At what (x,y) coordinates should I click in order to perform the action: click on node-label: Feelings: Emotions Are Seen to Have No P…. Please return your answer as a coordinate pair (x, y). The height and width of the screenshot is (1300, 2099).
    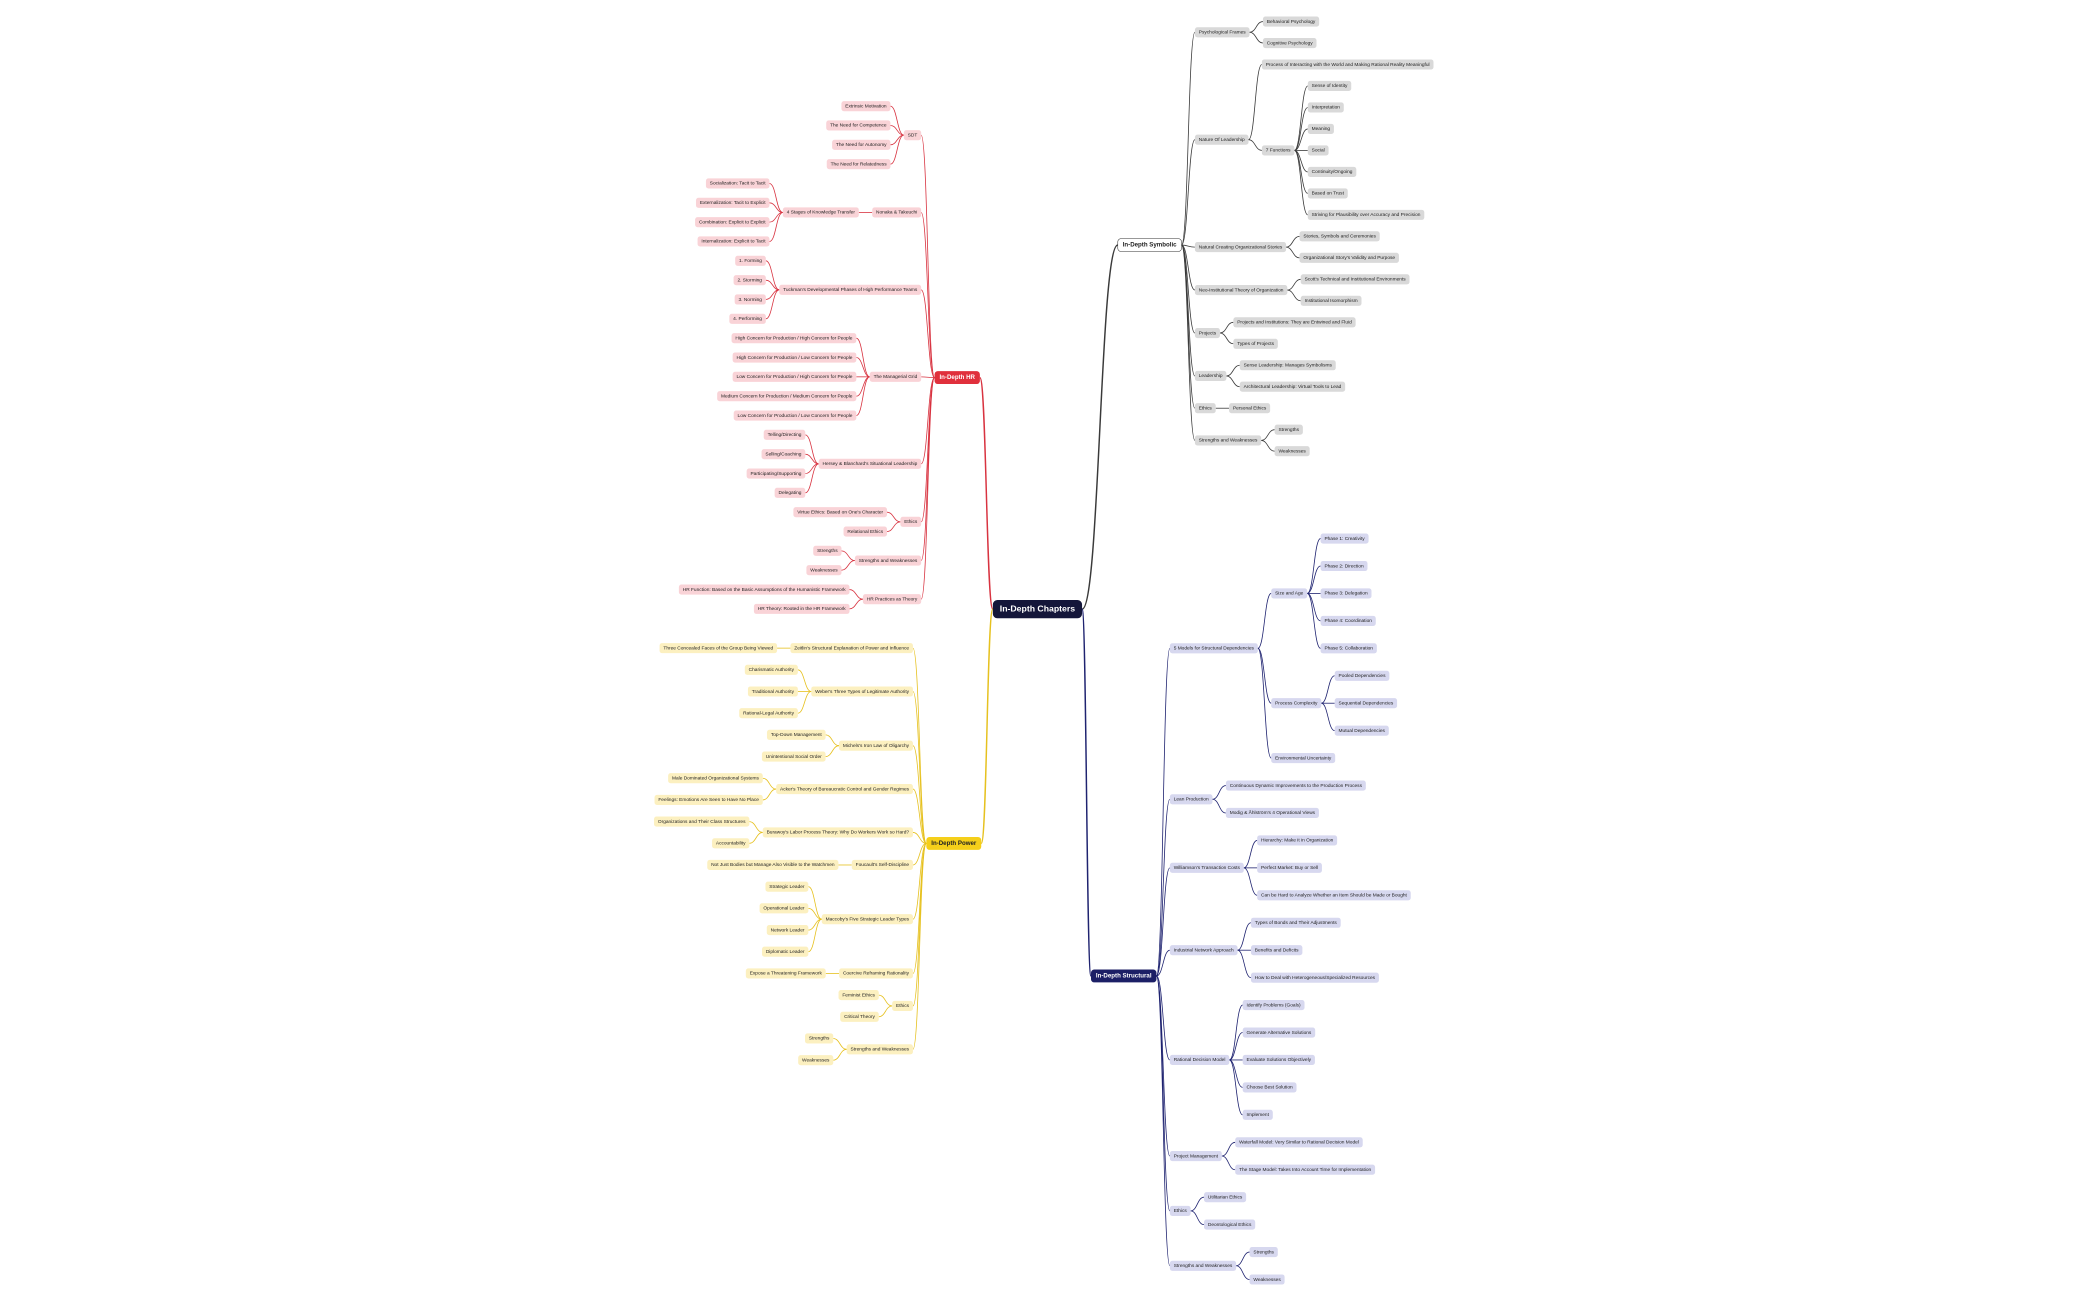
    Looking at the image, I should click on (708, 800).